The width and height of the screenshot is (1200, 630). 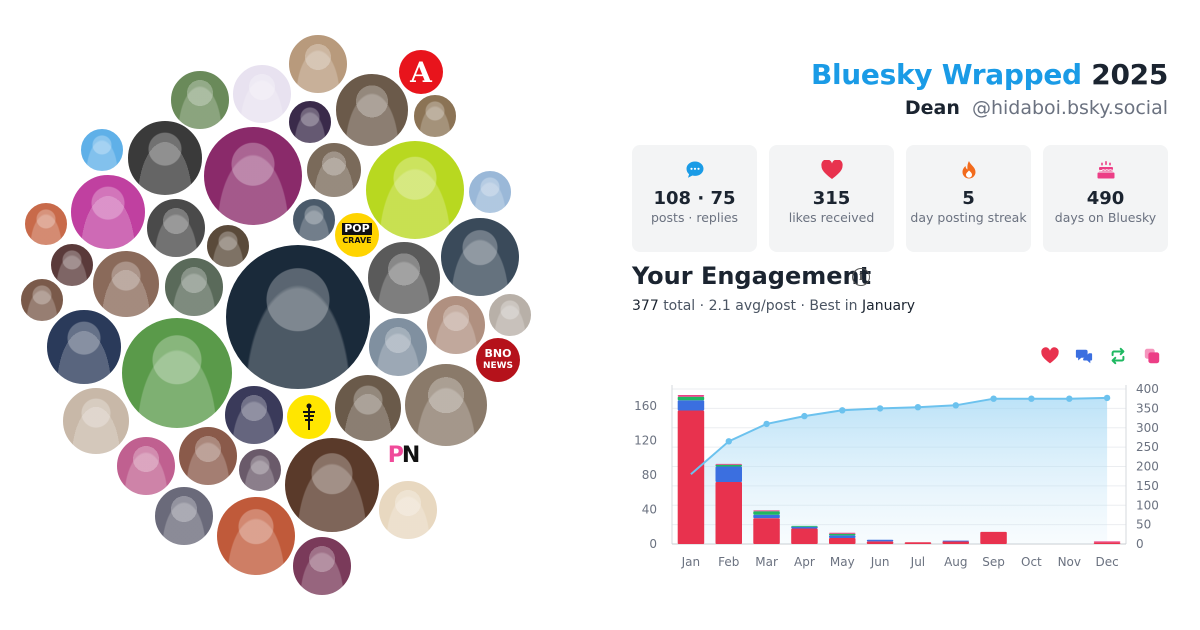 I want to click on left-axis-tick: 40, so click(x=649, y=510).